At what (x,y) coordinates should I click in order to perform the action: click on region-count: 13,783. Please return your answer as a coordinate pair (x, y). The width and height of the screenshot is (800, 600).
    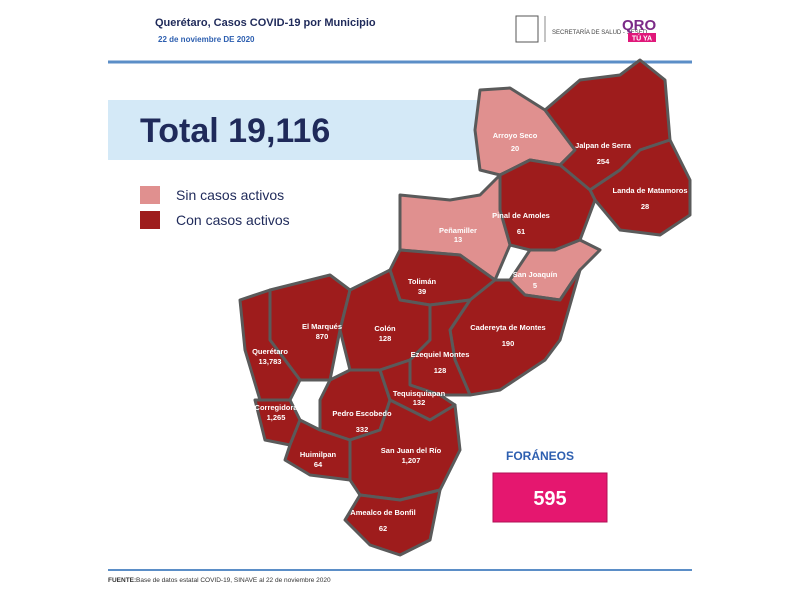
    Looking at the image, I should click on (270, 361).